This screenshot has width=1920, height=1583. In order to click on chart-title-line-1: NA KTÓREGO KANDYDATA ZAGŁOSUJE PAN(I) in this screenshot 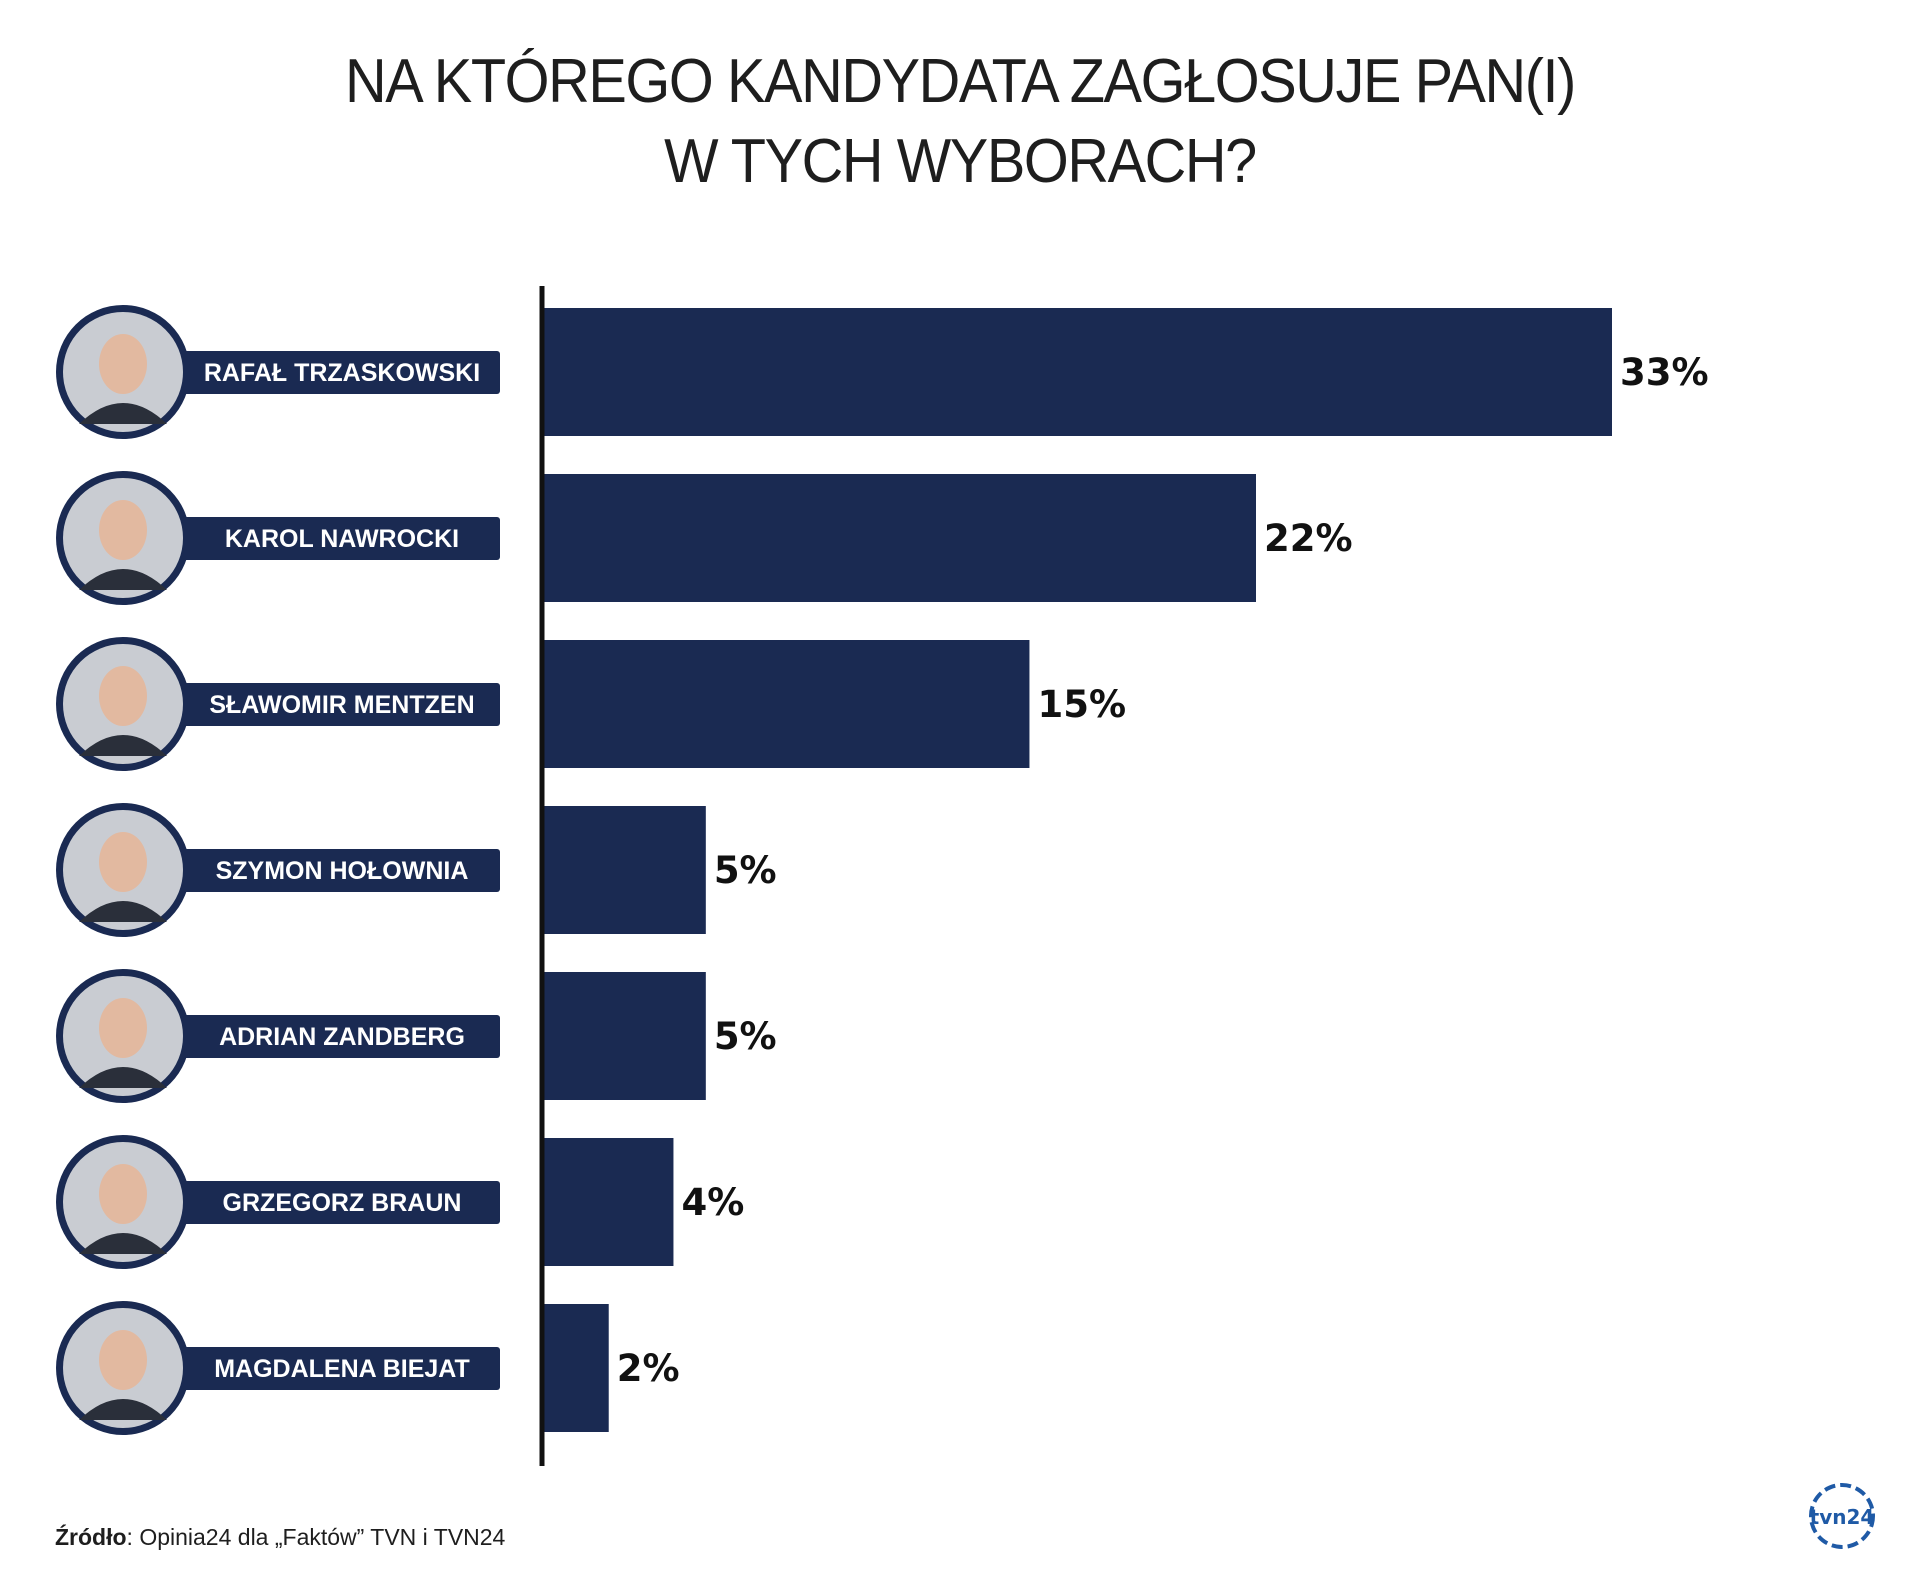, I will do `click(960, 81)`.